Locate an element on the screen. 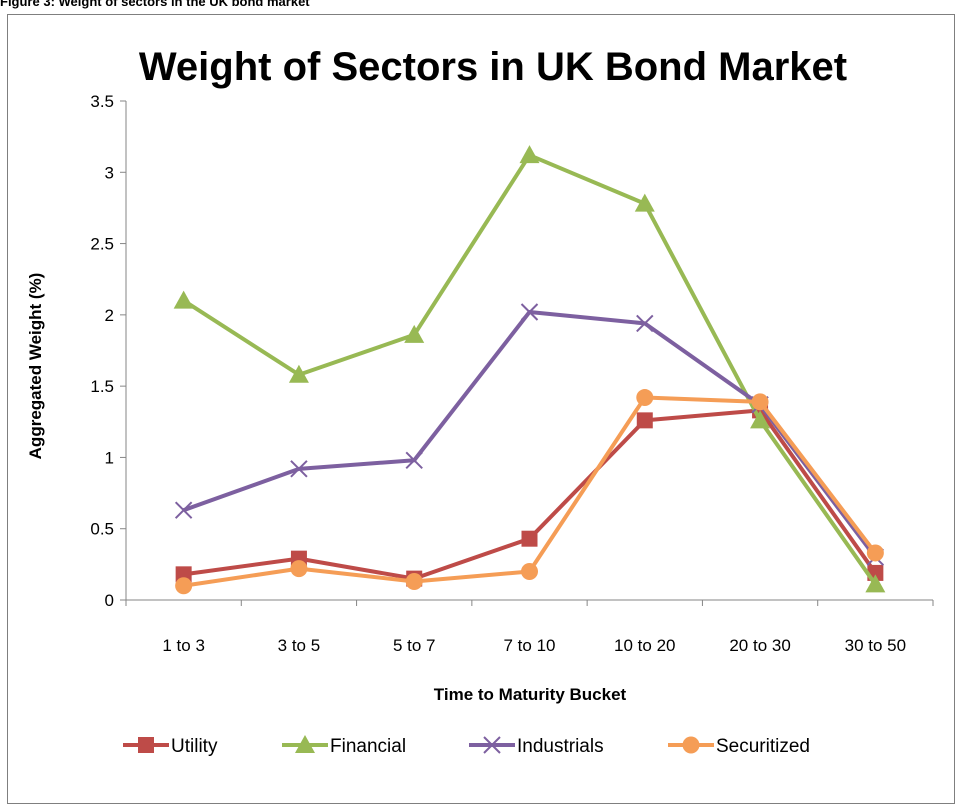 The height and width of the screenshot is (804, 959). y-tick-label: 2 is located at coordinates (109, 315).